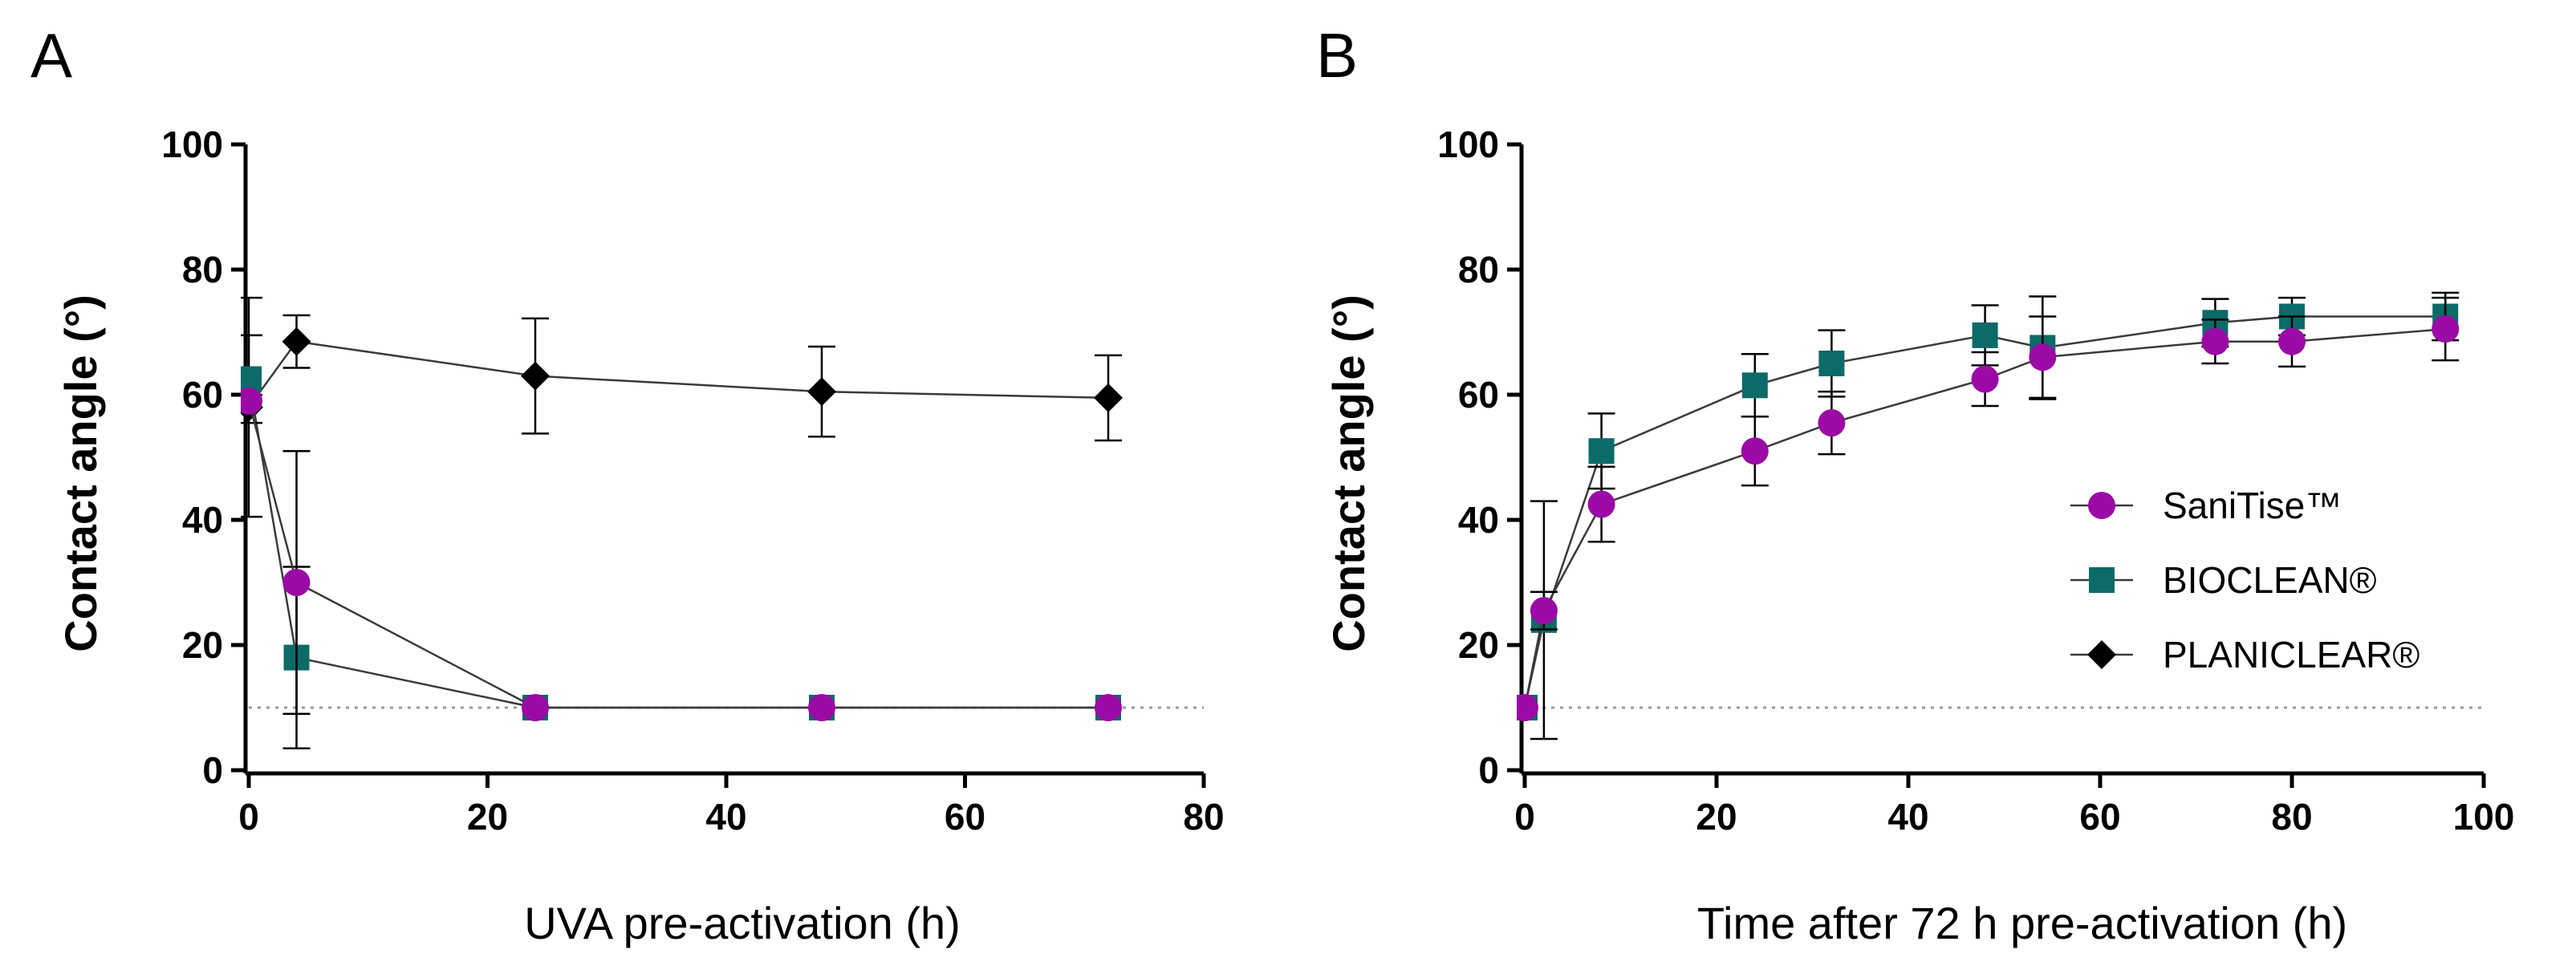 The image size is (2576, 978). I want to click on panel-a-series-bioclean, so click(681, 541).